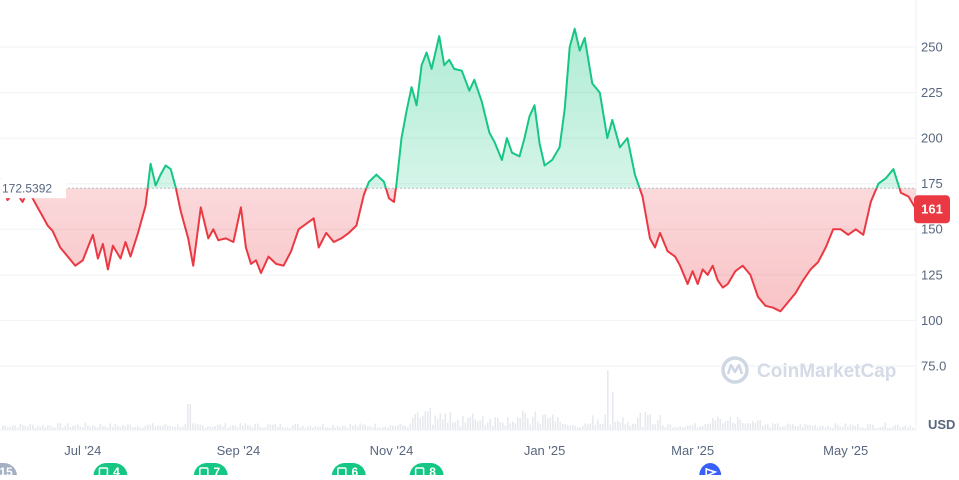 This screenshot has width=959, height=480. I want to click on event-marker, so click(710, 471).